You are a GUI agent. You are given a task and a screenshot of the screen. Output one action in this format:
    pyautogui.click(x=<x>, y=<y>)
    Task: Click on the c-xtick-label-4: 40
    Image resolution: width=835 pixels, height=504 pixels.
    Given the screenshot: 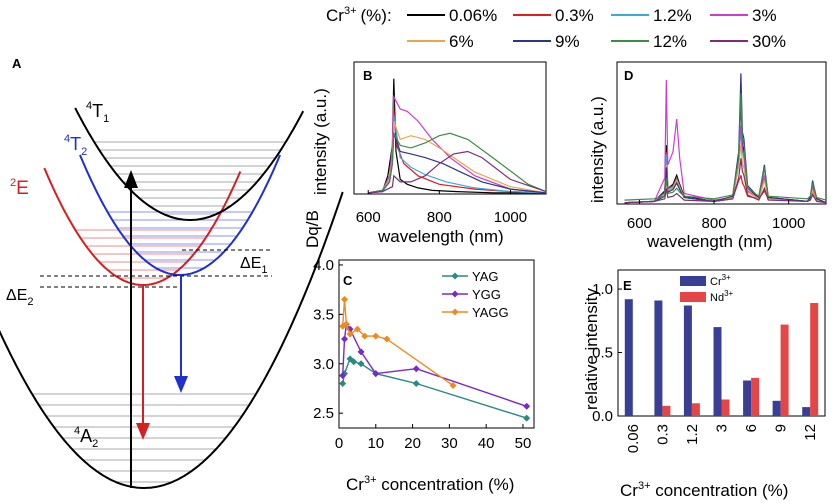 What is the action you would take?
    pyautogui.click(x=486, y=443)
    